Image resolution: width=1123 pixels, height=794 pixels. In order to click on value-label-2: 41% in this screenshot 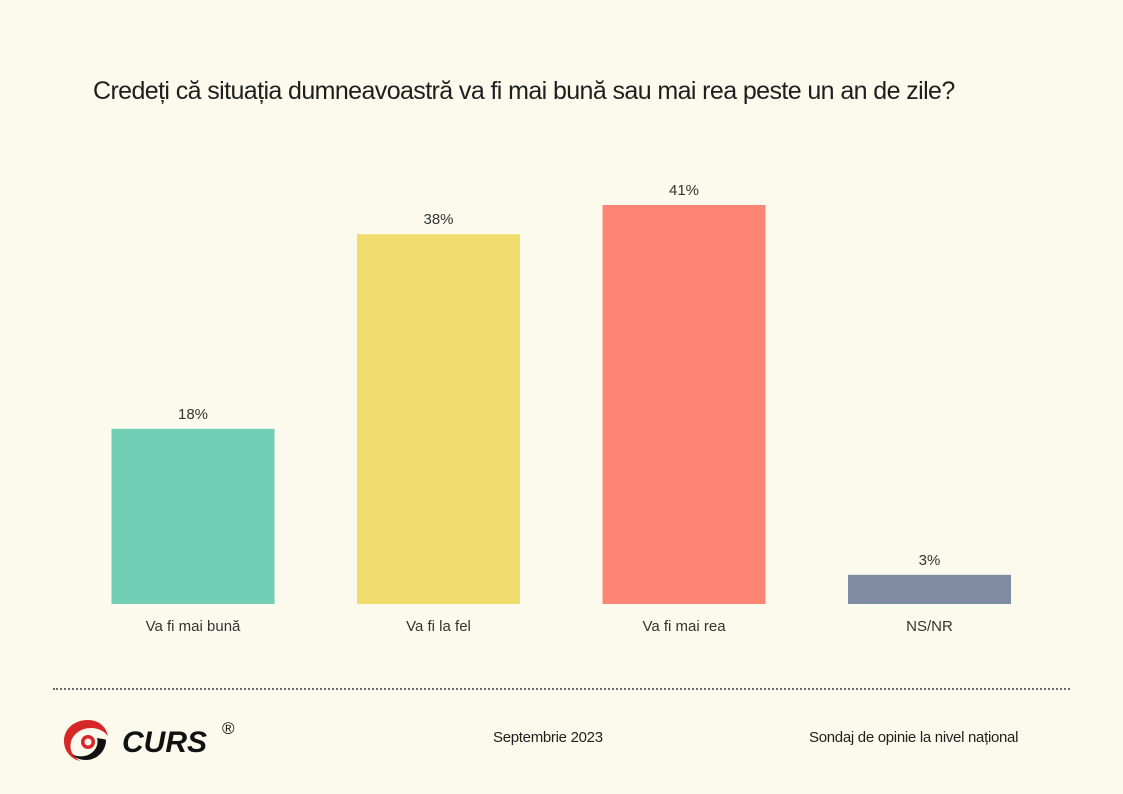, I will do `click(684, 190)`.